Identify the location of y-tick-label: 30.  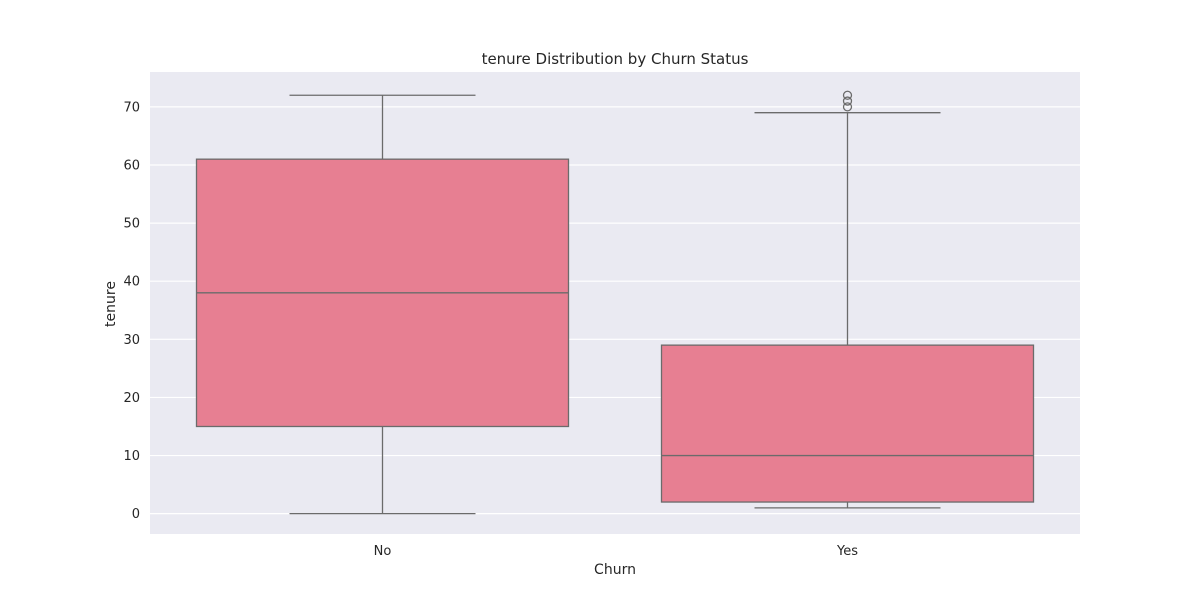
(131, 340).